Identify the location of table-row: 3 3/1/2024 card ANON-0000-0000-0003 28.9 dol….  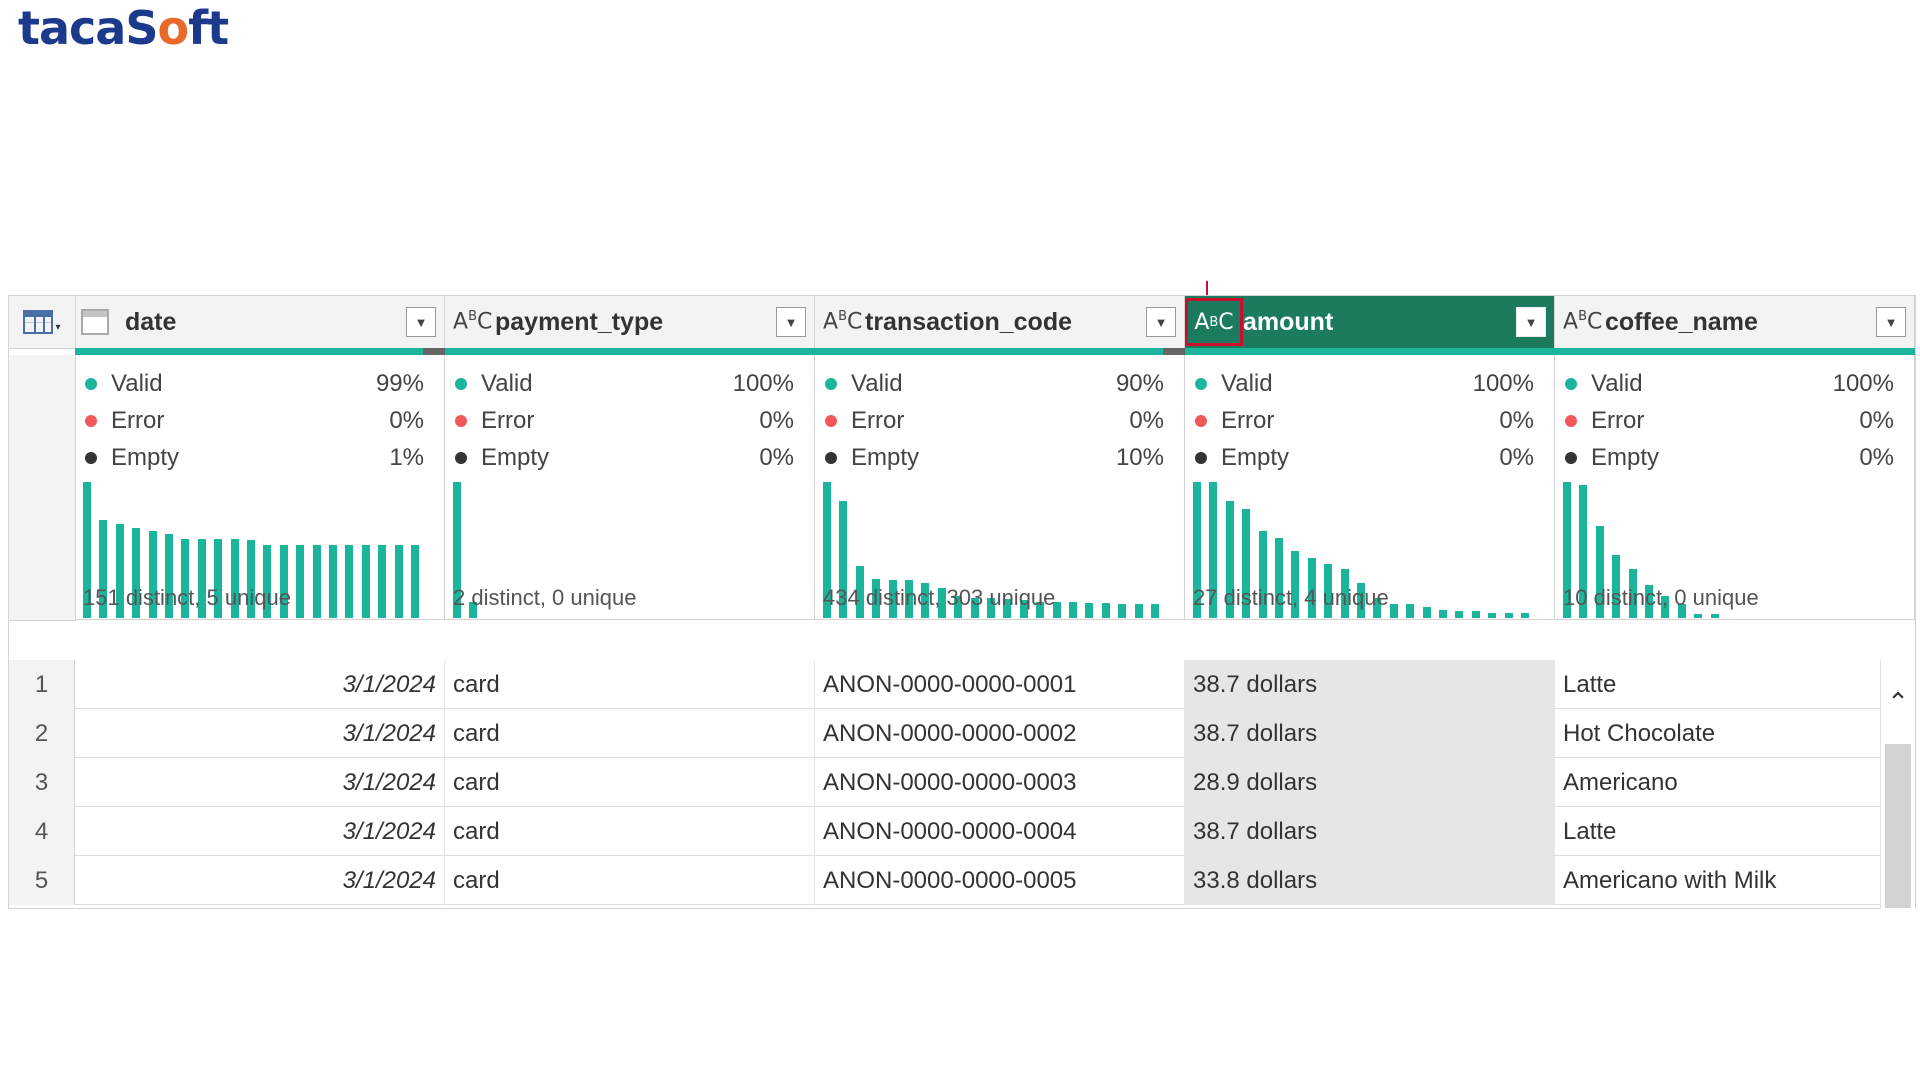
(962, 782).